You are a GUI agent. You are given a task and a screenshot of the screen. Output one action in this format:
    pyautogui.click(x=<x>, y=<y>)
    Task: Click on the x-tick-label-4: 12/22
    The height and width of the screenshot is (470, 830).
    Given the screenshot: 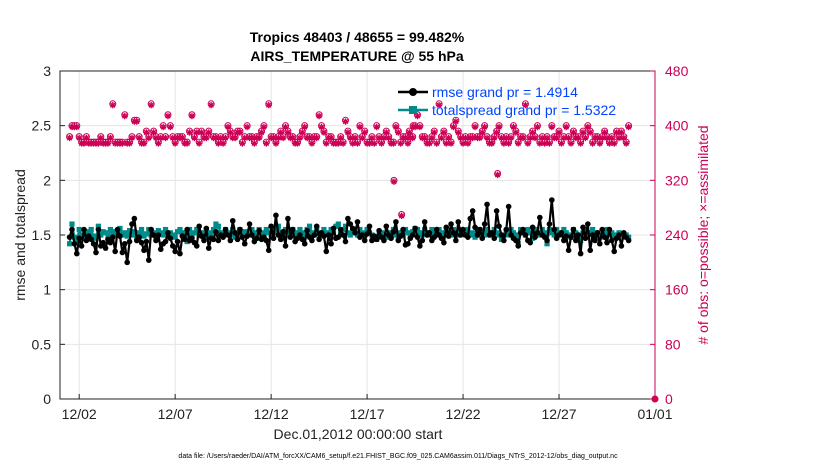 What is the action you would take?
    pyautogui.click(x=463, y=414)
    